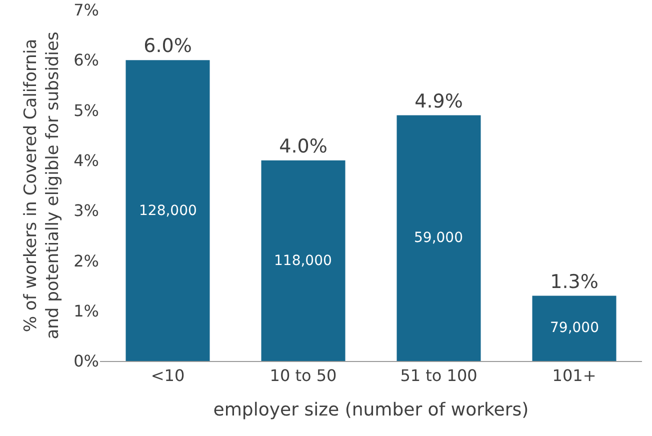  Describe the element at coordinates (86, 110) in the screenshot. I see `y-tick-label: 5%` at that location.